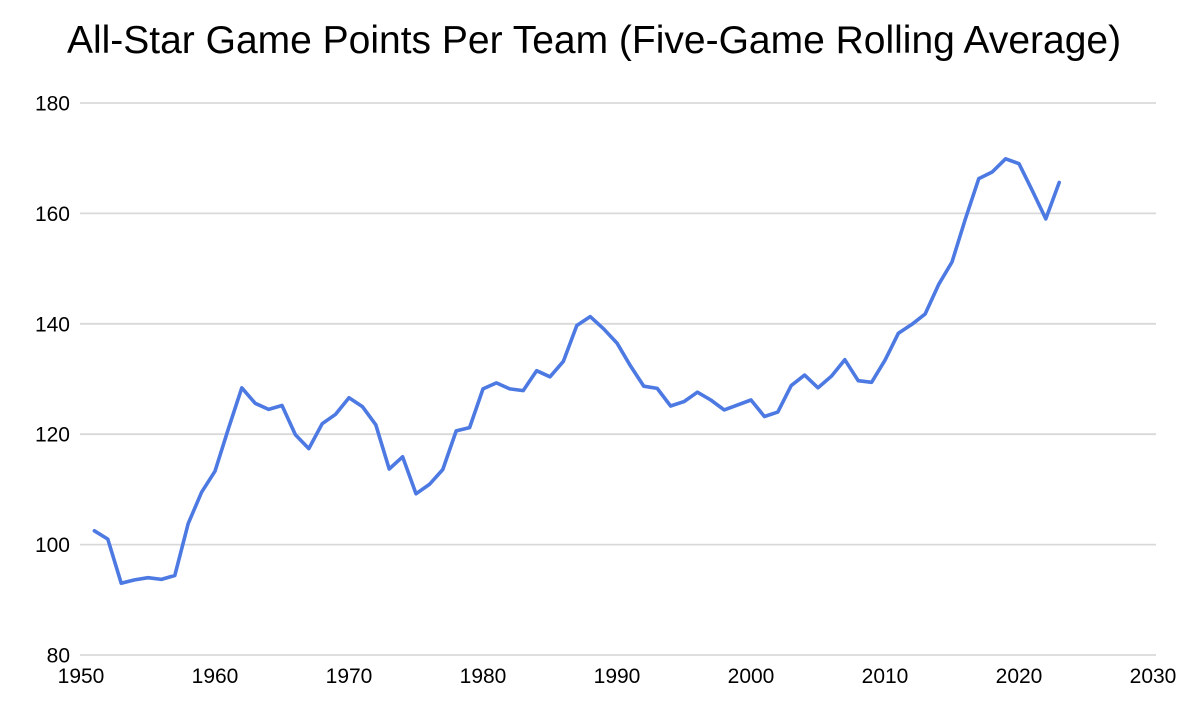 This screenshot has width=1188, height=724. I want to click on x-tick-label: 1950, so click(81, 676).